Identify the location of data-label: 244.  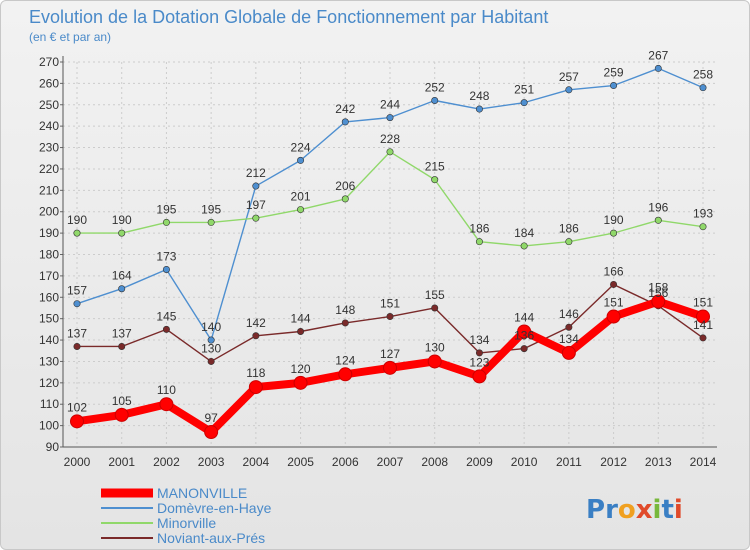
(390, 105).